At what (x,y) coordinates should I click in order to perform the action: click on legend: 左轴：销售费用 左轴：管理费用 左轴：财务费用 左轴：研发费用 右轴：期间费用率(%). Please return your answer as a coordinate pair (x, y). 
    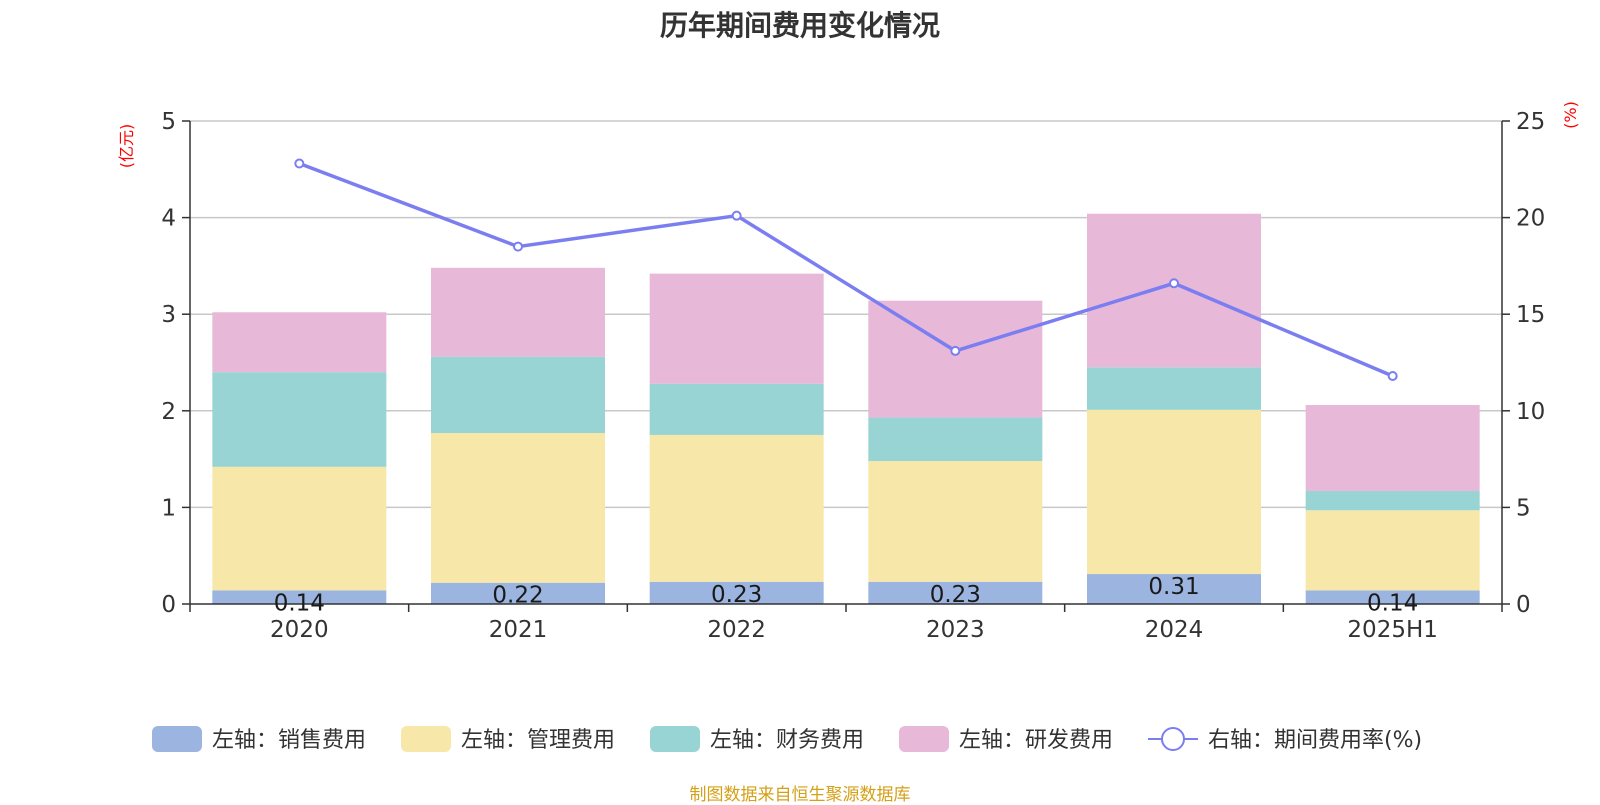
    Looking at the image, I should click on (787, 739).